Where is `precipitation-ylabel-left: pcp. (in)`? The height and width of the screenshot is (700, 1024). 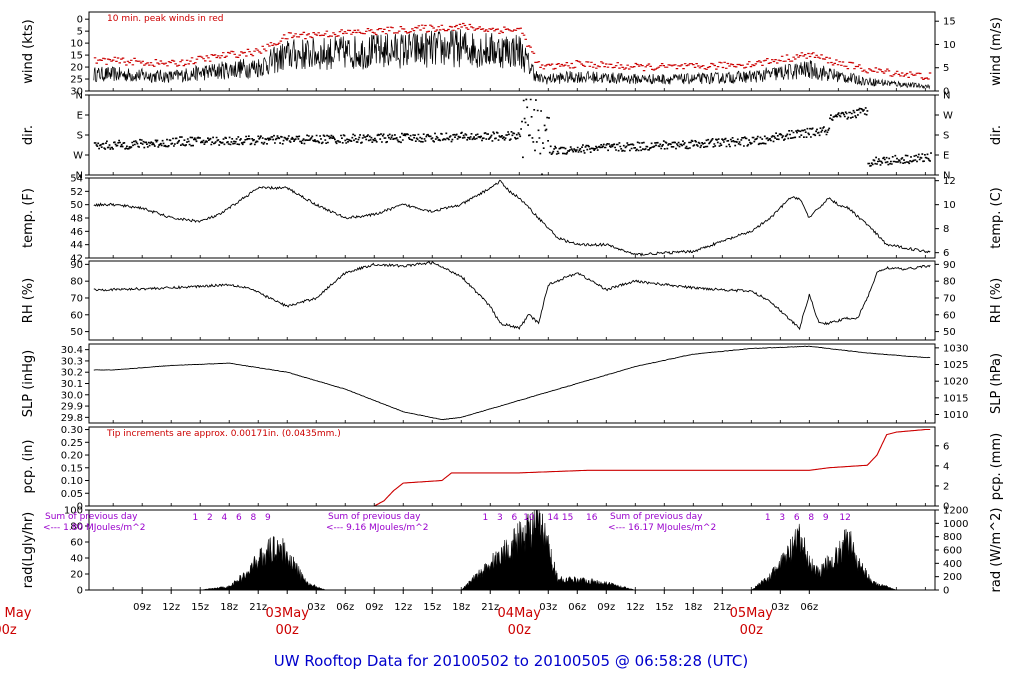
precipitation-ylabel-left: pcp. (in) is located at coordinates (28, 467).